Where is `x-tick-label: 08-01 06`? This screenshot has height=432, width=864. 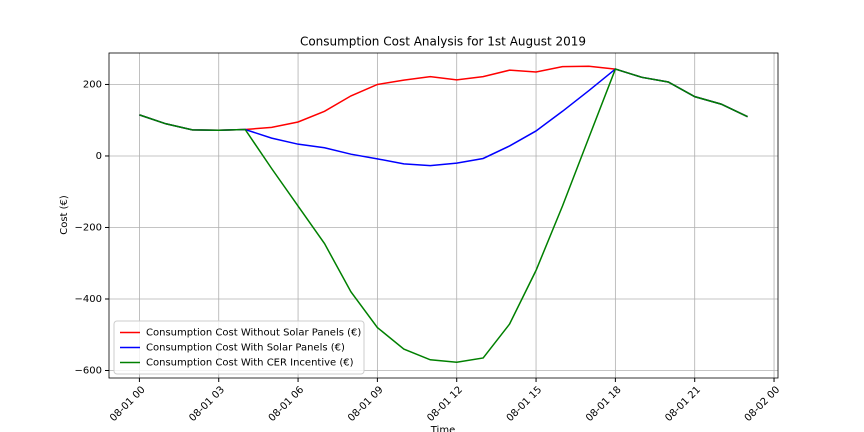 x-tick-label: 08-01 06 is located at coordinates (287, 404).